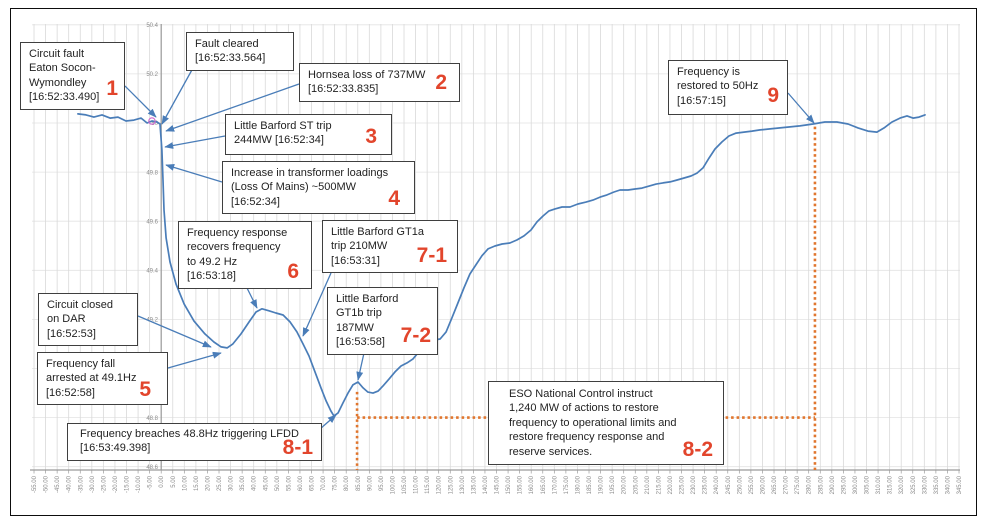 The height and width of the screenshot is (525, 988). What do you see at coordinates (683, 484) in the screenshot?
I see `x-tick-label: 225.00` at bounding box center [683, 484].